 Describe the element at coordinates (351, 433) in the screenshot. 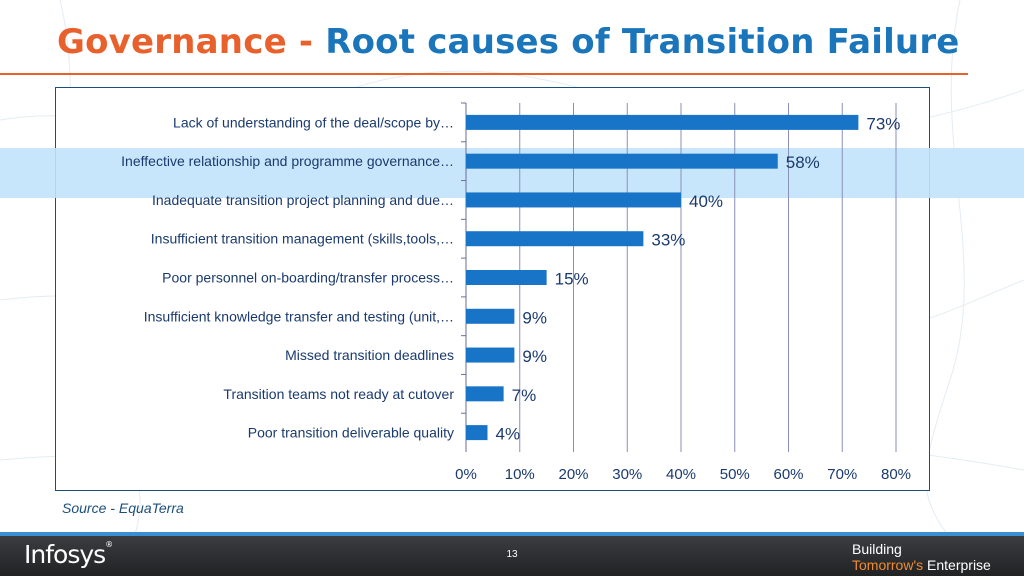

I see `category-label-8: Poor transition deliverable quality` at that location.